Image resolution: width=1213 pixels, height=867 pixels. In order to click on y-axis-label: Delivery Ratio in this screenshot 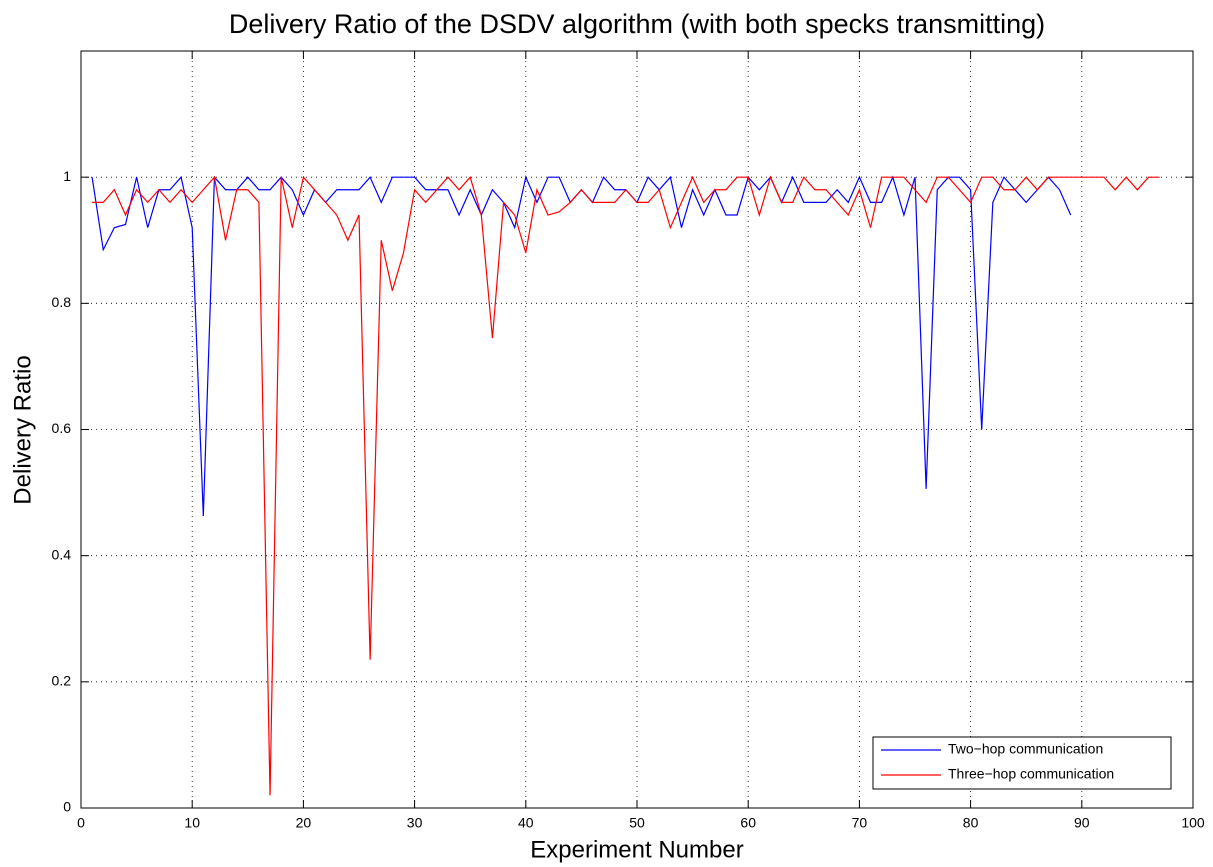, I will do `click(22, 429)`.